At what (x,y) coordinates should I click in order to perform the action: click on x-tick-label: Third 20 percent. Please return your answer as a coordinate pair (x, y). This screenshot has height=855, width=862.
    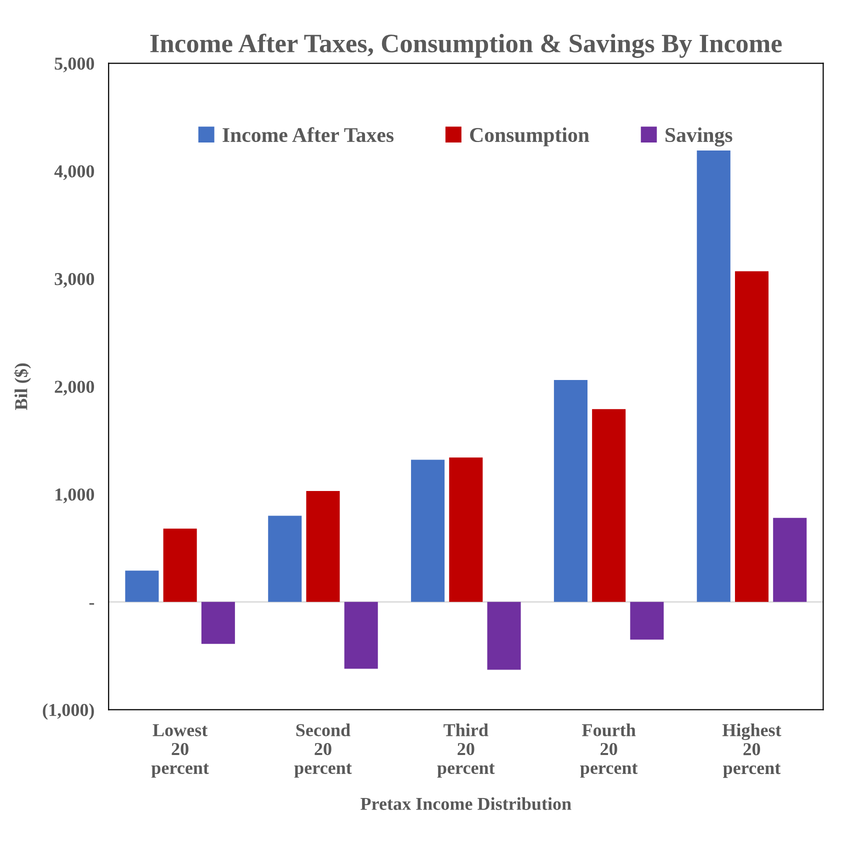
    Looking at the image, I should click on (466, 751).